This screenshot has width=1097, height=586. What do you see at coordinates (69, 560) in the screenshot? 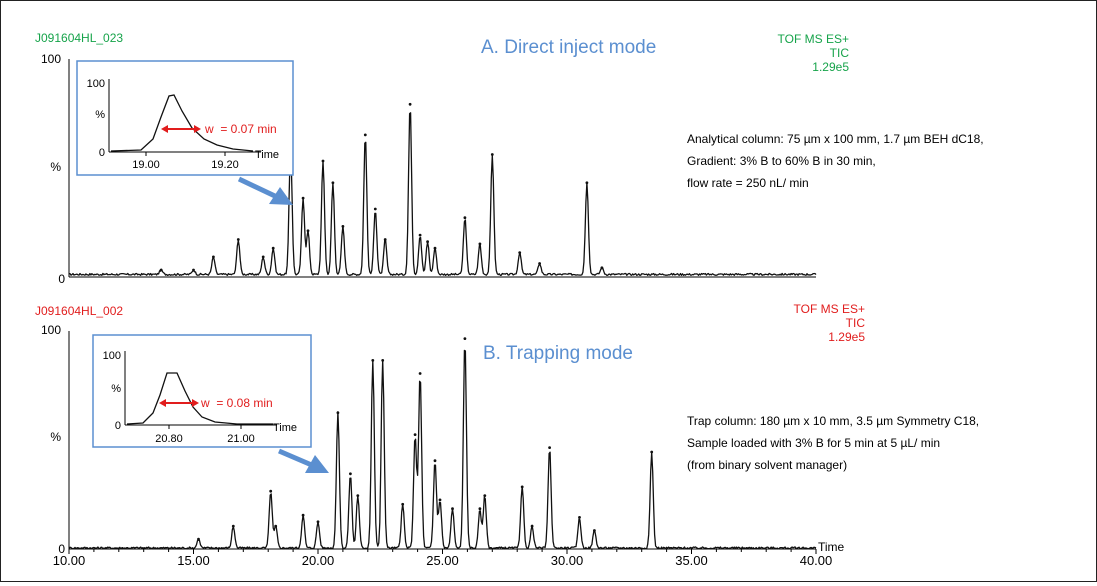
I see `x-tick-label: 10.00` at bounding box center [69, 560].